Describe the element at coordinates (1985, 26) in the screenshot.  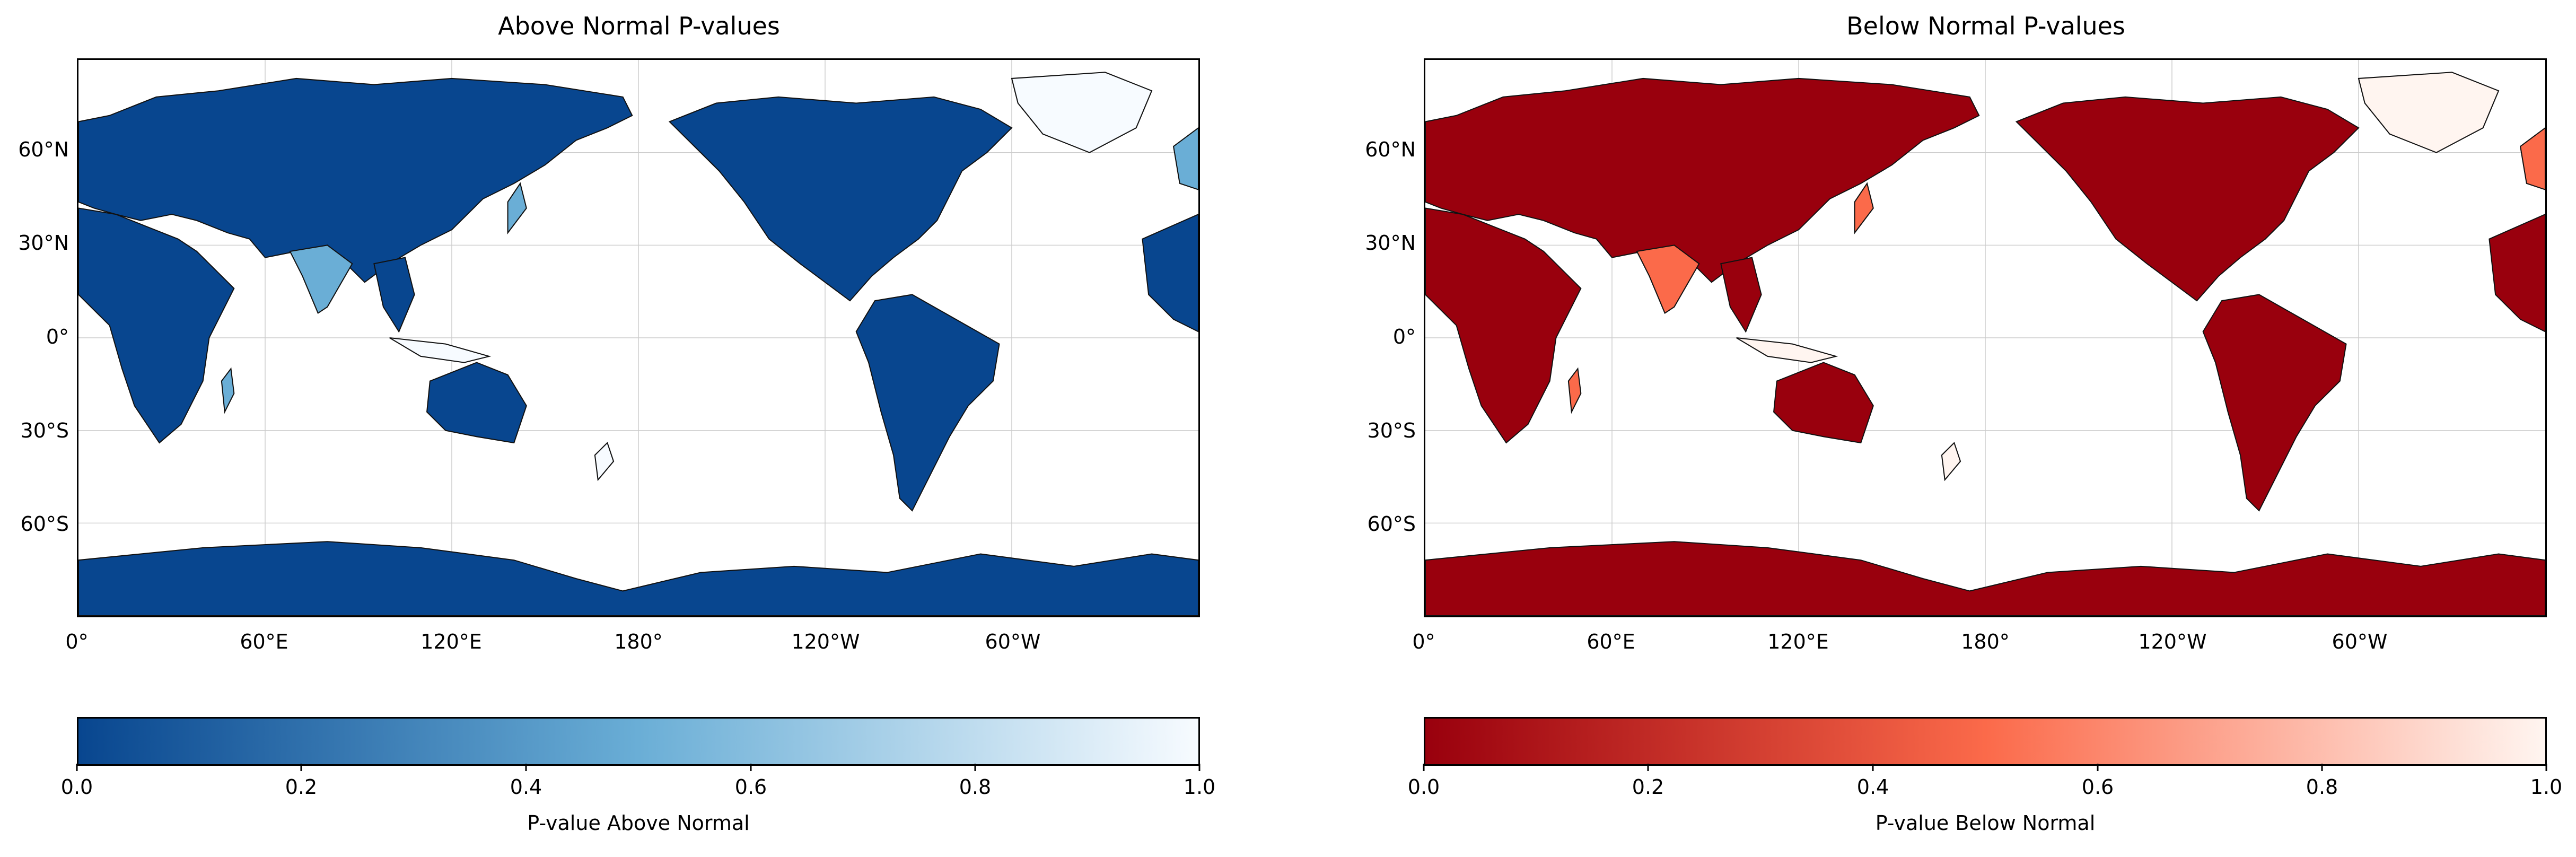
I see `panel-title: Below Normal P-values` at that location.